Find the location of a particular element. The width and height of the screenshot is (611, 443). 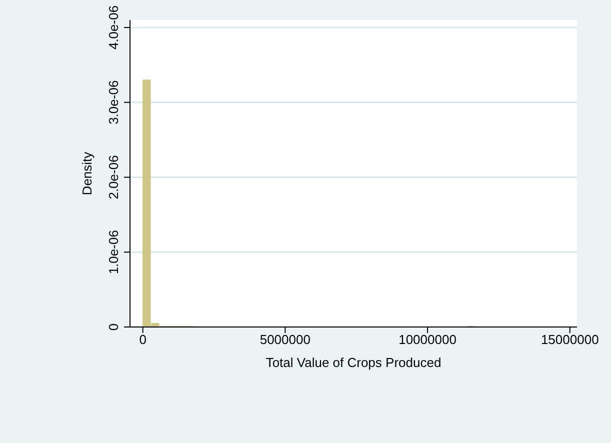

x-tick-label: 10000000 is located at coordinates (427, 340).